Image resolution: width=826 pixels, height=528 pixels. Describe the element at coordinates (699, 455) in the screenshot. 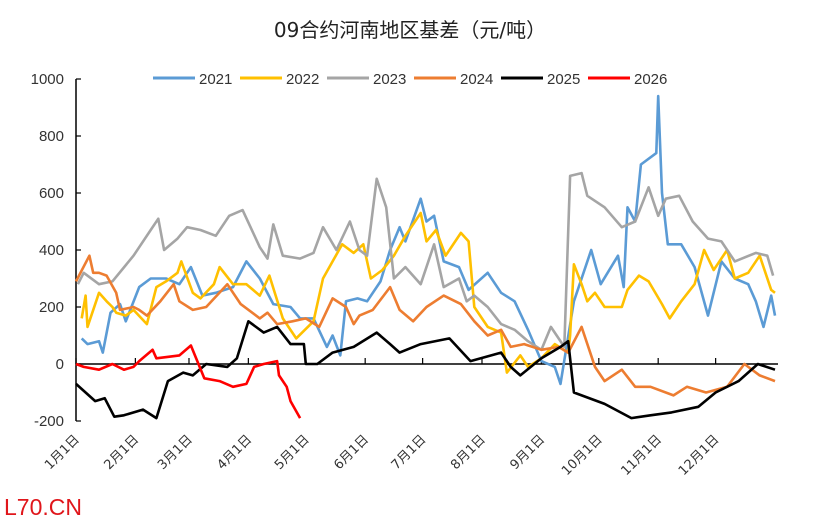

I see `x-tick-label: 12月1日` at that location.